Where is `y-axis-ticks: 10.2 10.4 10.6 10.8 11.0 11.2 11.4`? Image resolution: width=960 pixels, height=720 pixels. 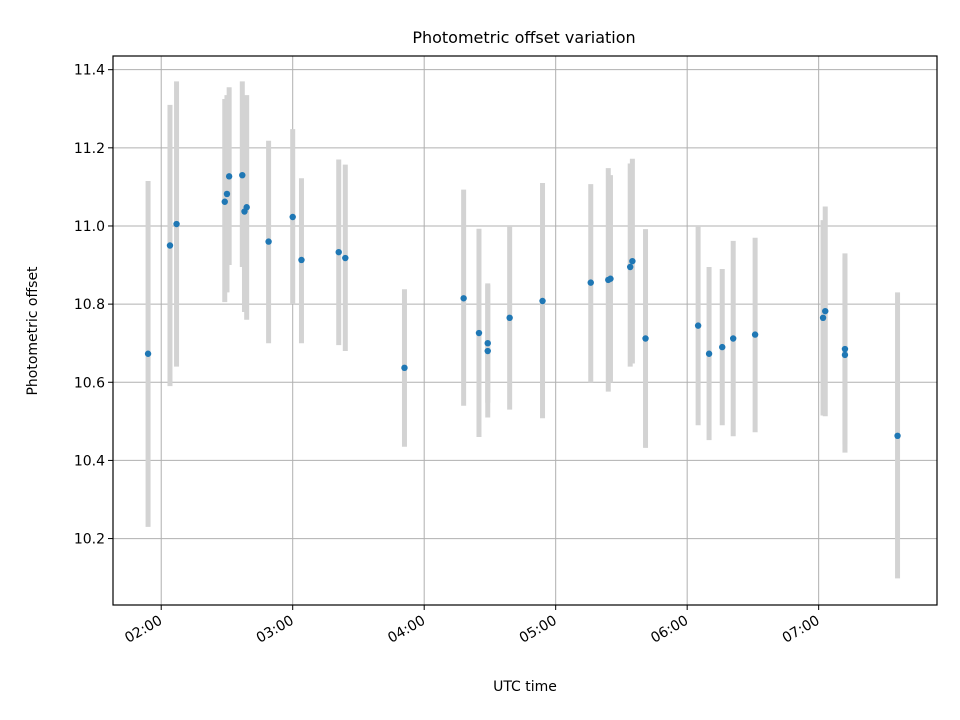
y-axis-ticks: 10.2 10.4 10.6 10.8 11.0 11.2 11.4 is located at coordinates (93, 305).